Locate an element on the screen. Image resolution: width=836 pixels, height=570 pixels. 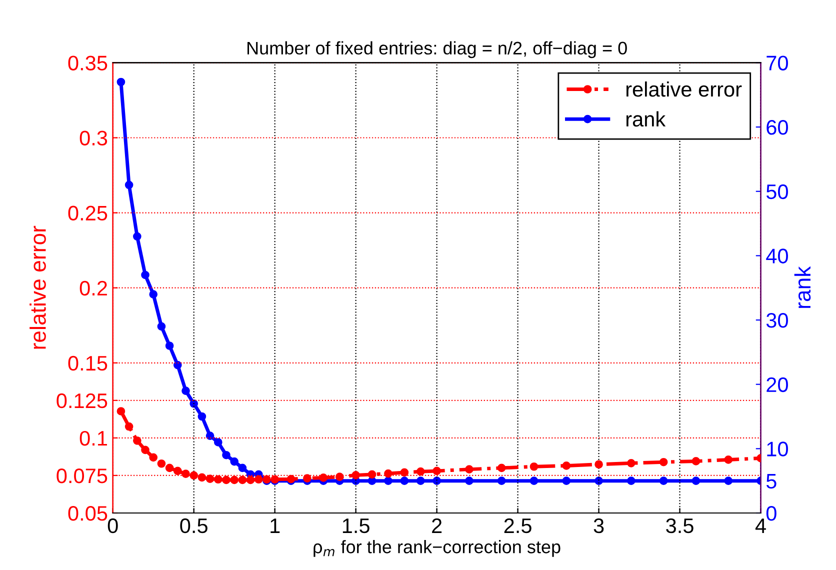
y-tick-label: 0.35 is located at coordinates (88, 63).